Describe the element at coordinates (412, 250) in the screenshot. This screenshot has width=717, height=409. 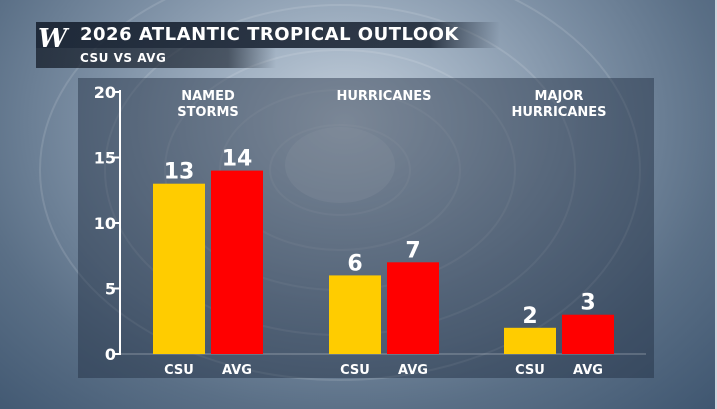
I see `bar-value-label: 7` at that location.